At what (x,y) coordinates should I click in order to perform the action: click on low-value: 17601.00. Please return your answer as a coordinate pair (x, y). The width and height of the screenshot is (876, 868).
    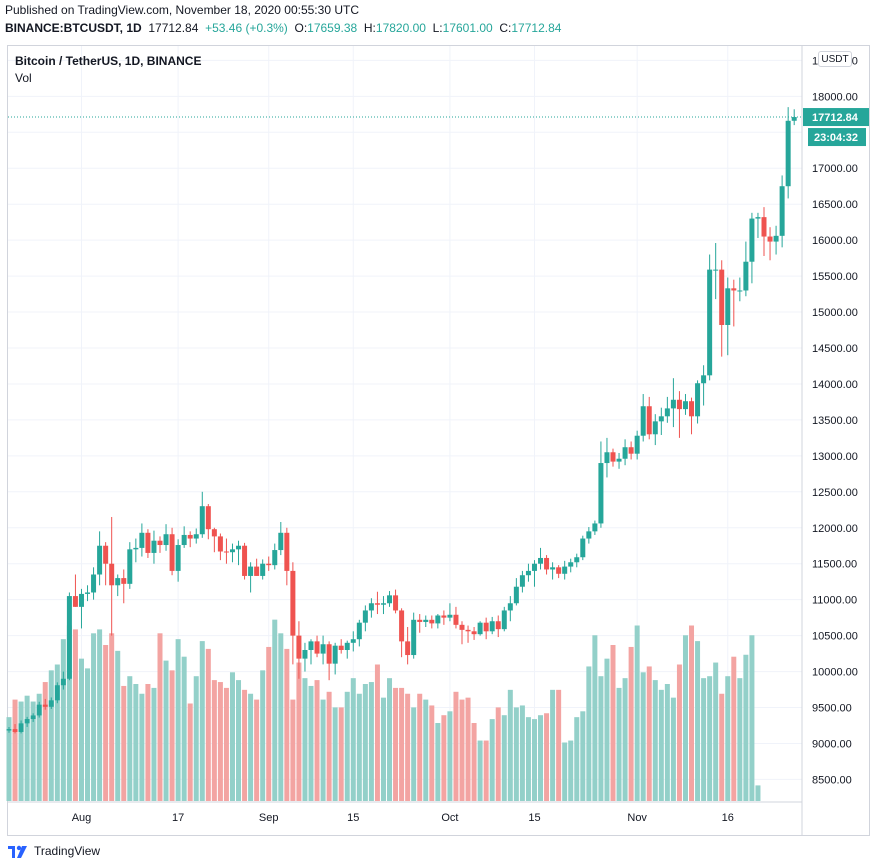
    Looking at the image, I should click on (467, 28).